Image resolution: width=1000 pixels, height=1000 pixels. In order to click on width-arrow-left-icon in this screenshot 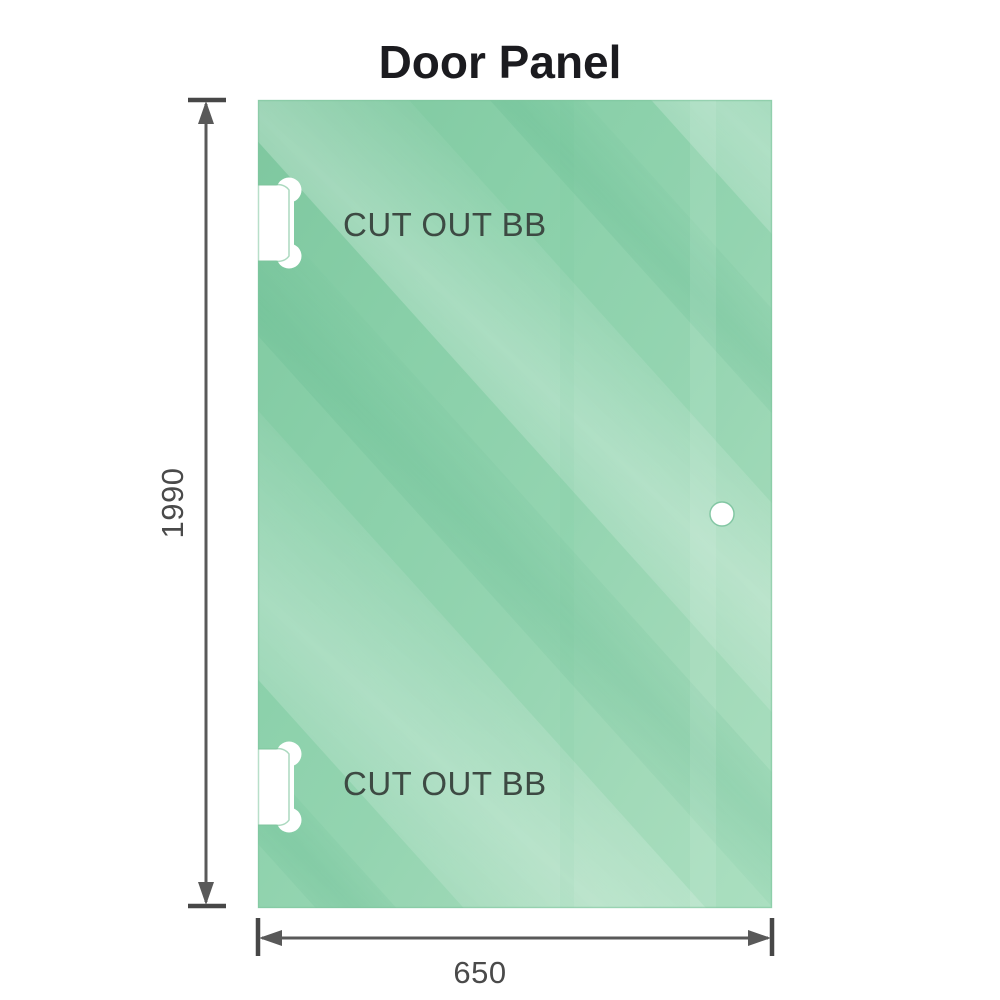, I will do `click(270, 938)`.